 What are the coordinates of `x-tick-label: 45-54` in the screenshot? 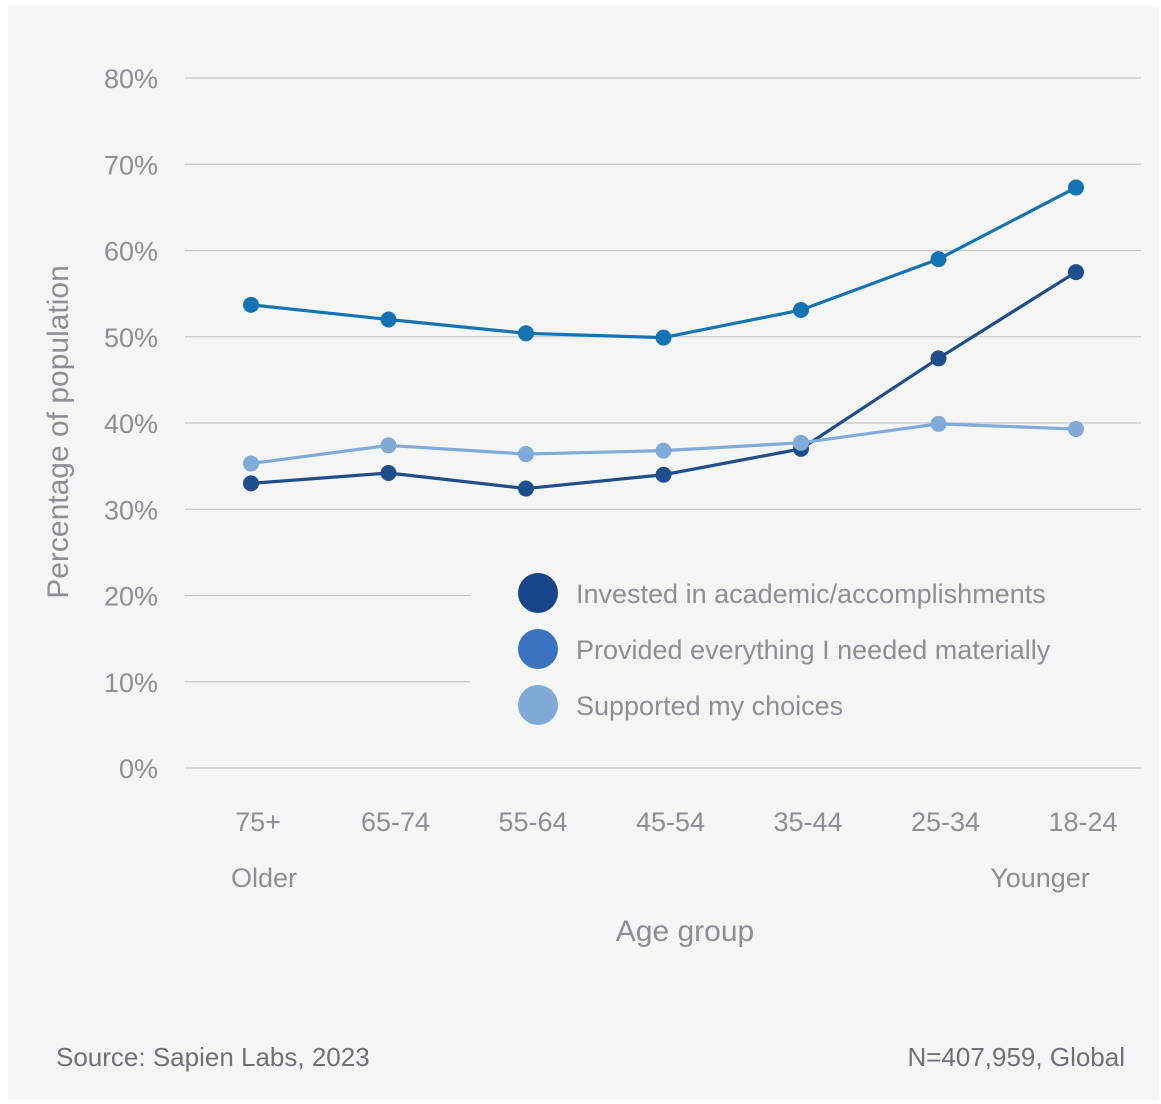 It's located at (670, 822).